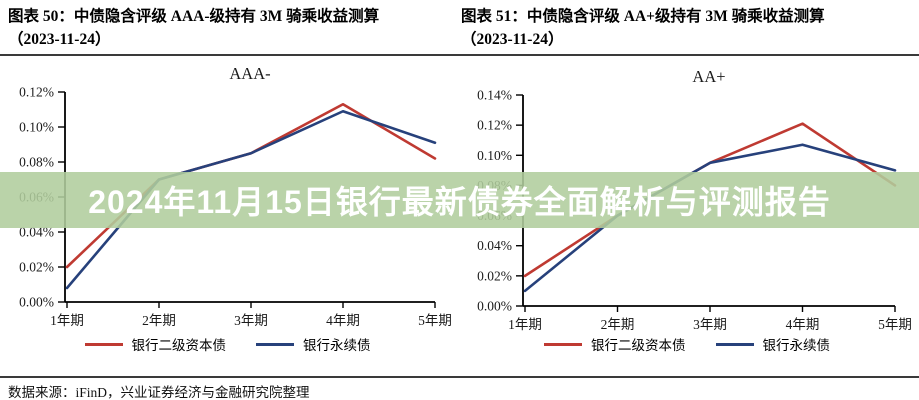 The image size is (919, 400). Describe the element at coordinates (194, 16) in the screenshot. I see `figure-caption-left-line1: 图表 50：中债隐含评级 AAA-级持有 3M 骑乘收益测算` at that location.